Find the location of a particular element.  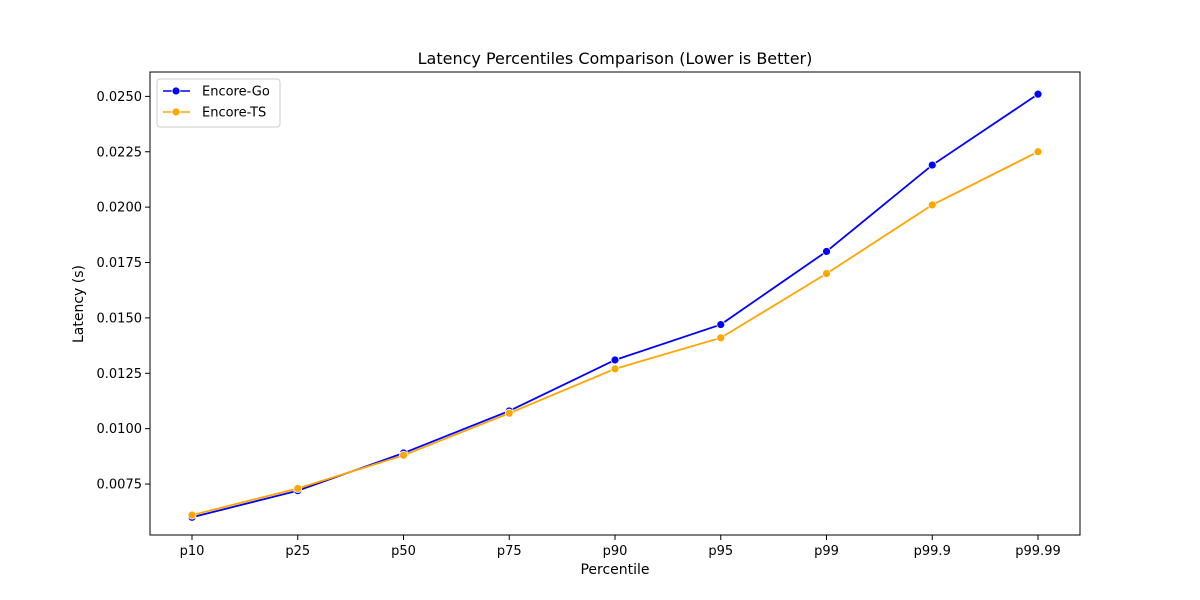

x-axis-label: Percentile is located at coordinates (614, 570).